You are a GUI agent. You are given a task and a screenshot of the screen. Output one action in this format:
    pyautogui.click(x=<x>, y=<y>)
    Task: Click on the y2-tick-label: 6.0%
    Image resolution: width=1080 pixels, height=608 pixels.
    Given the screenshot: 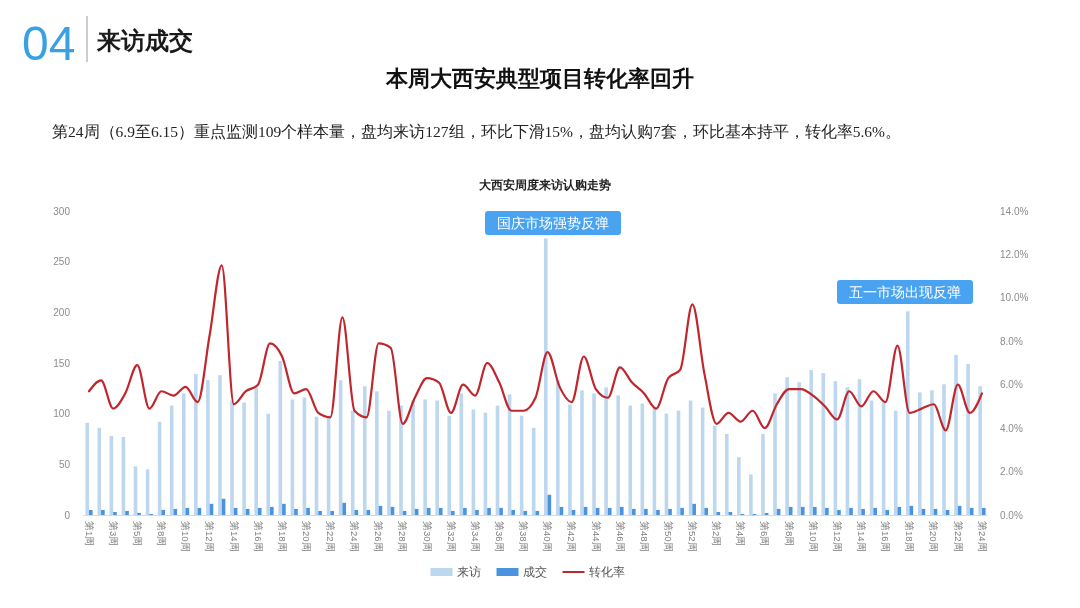 What is the action you would take?
    pyautogui.click(x=1011, y=385)
    